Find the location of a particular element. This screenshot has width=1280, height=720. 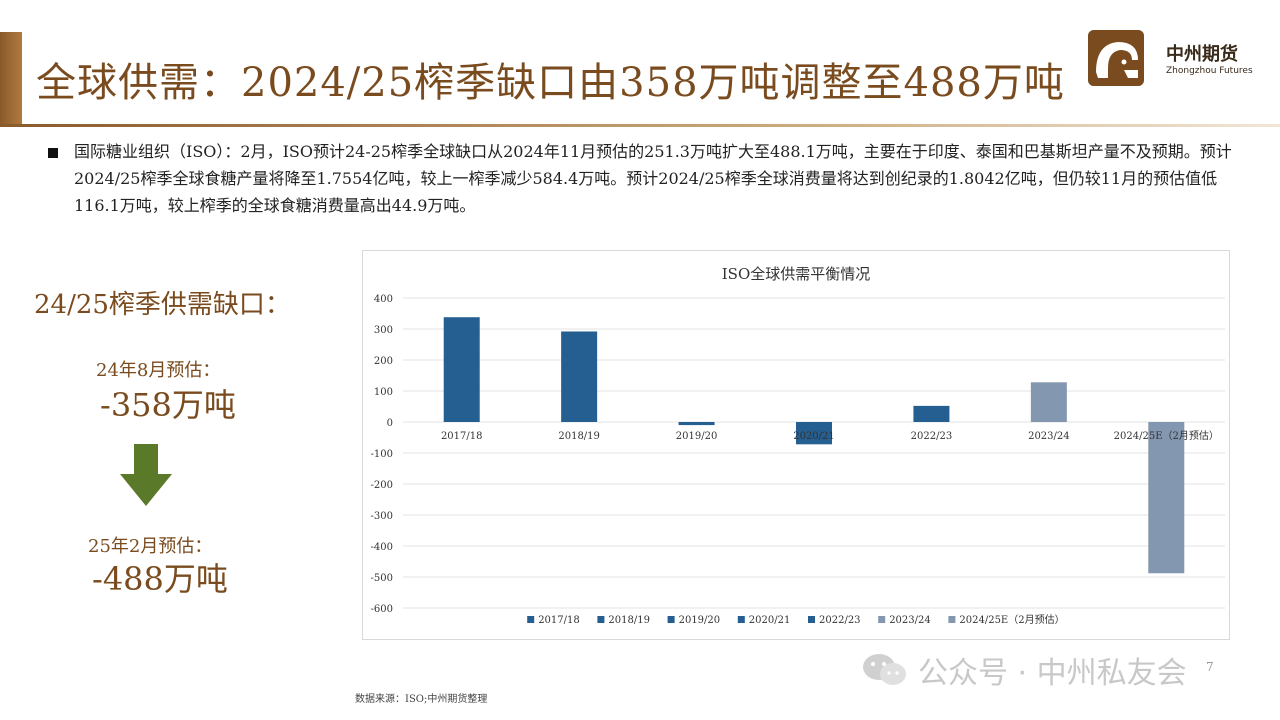

logo-name-en: Zhongzhou Futures is located at coordinates (1209, 71).